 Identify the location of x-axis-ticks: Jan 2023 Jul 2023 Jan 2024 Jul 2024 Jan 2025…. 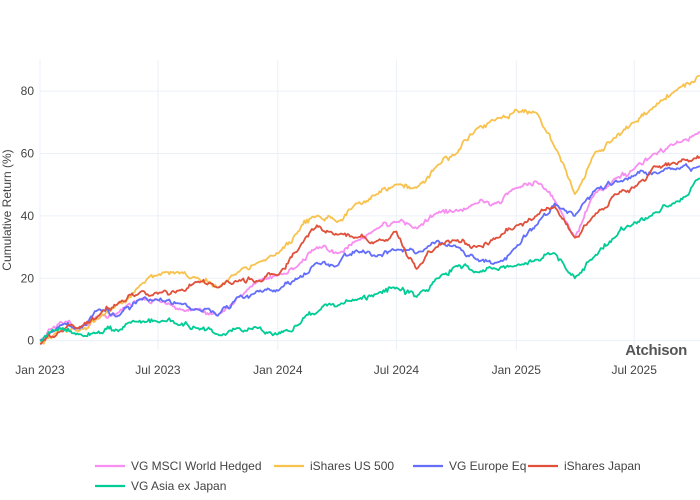
(336, 370).